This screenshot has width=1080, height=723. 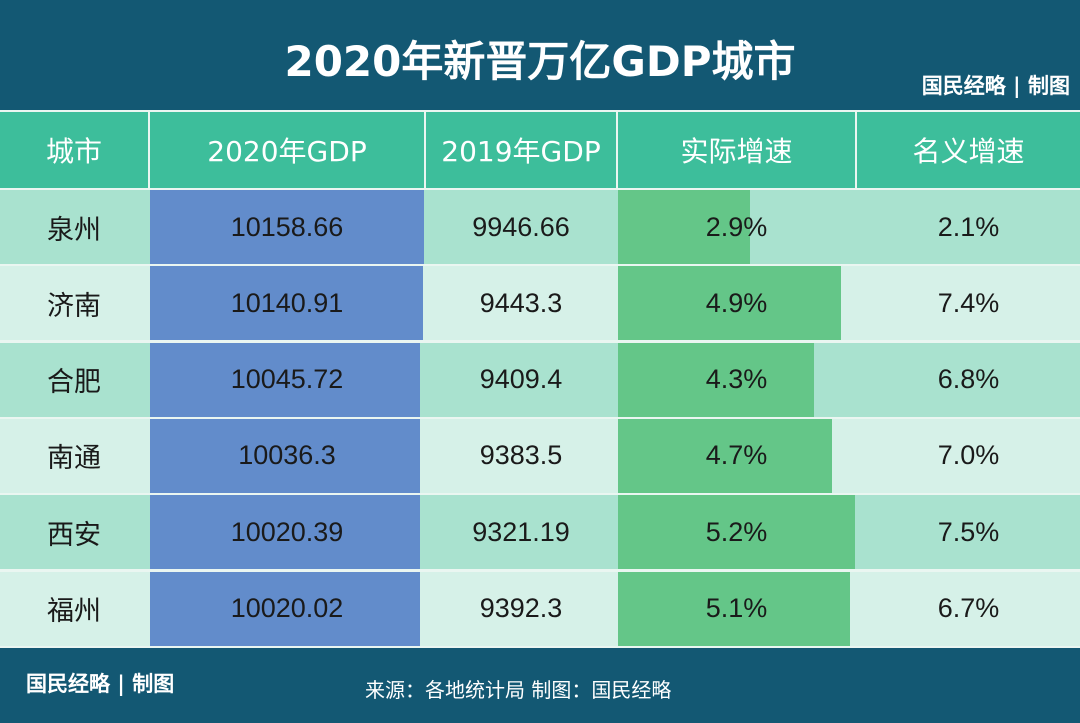 I want to click on table-row: 福州 10020.02 9392.3 5.1% 6.7%, so click(x=540, y=608).